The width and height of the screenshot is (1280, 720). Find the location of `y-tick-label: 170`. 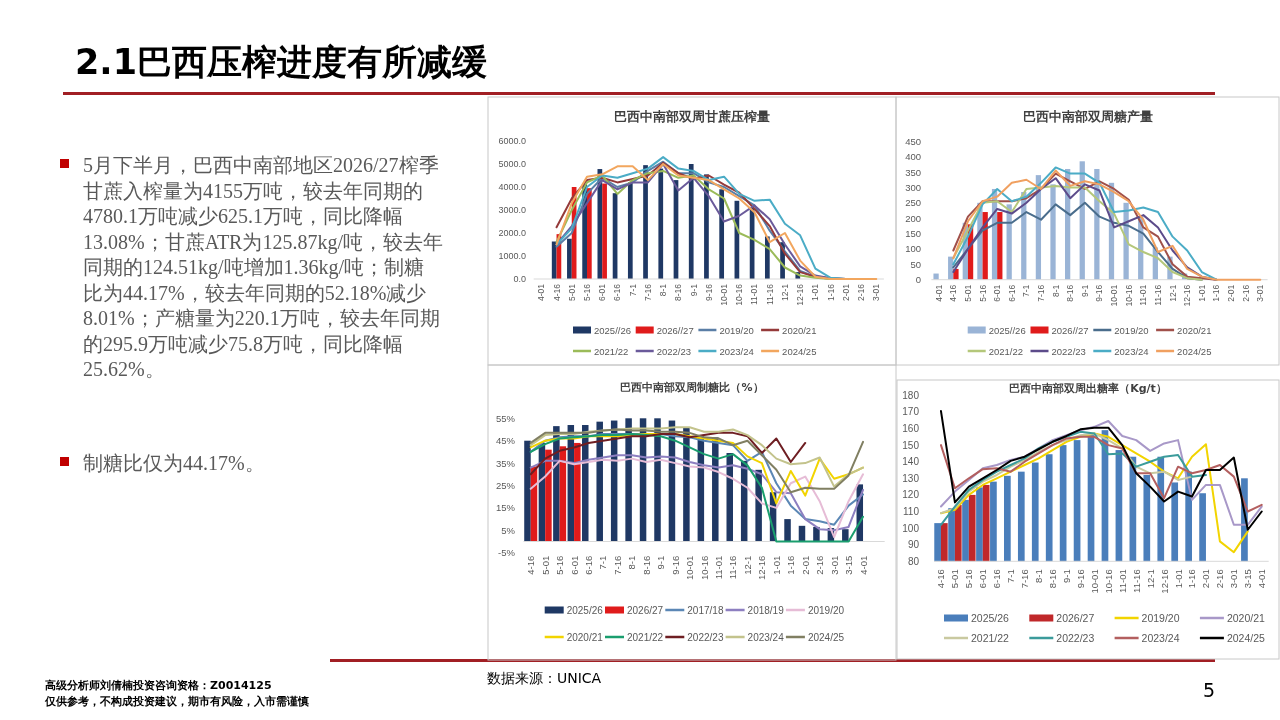

y-tick-label: 170 is located at coordinates (911, 412).